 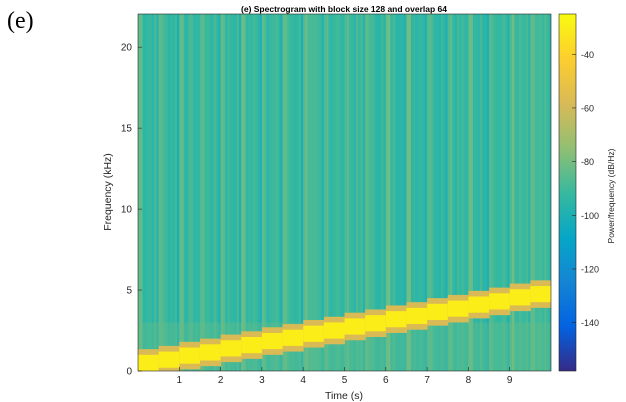 What do you see at coordinates (127, 129) in the screenshot?
I see `y-tick-label: 15` at bounding box center [127, 129].